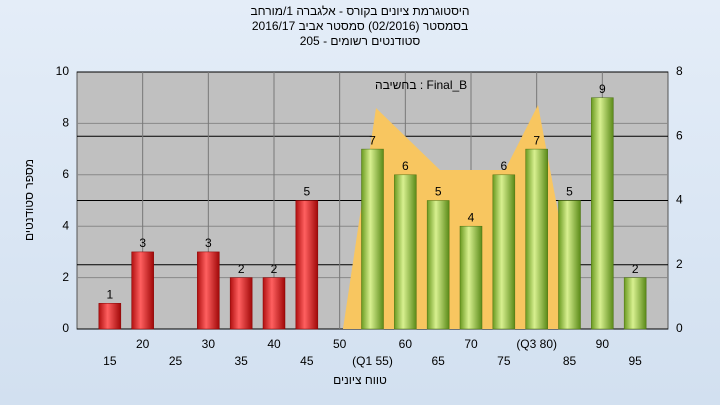 This screenshot has height=405, width=720. Describe the element at coordinates (65, 328) in the screenshot. I see `y-tick-label: 0` at that location.